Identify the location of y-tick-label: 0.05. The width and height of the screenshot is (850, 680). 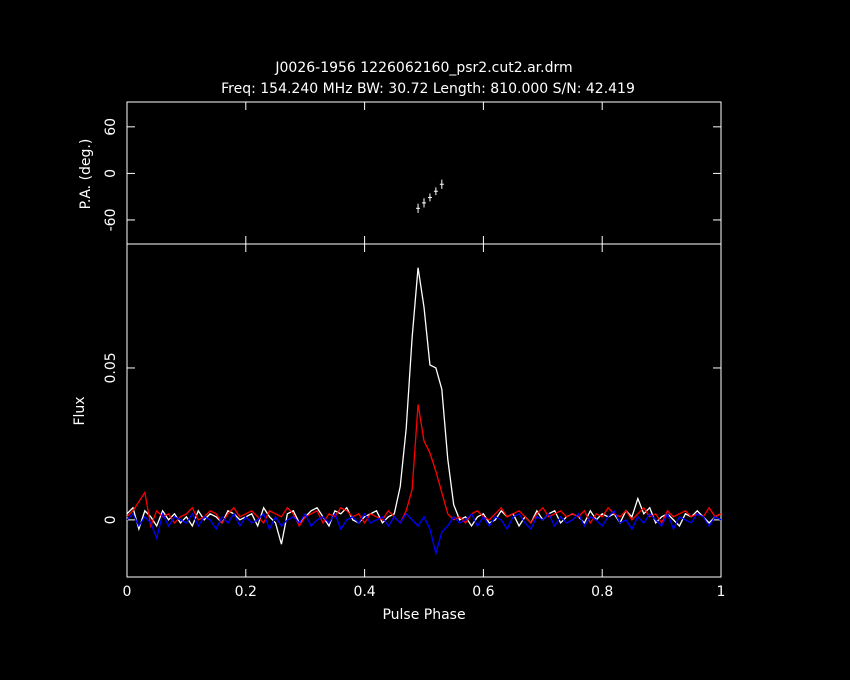
(111, 367).